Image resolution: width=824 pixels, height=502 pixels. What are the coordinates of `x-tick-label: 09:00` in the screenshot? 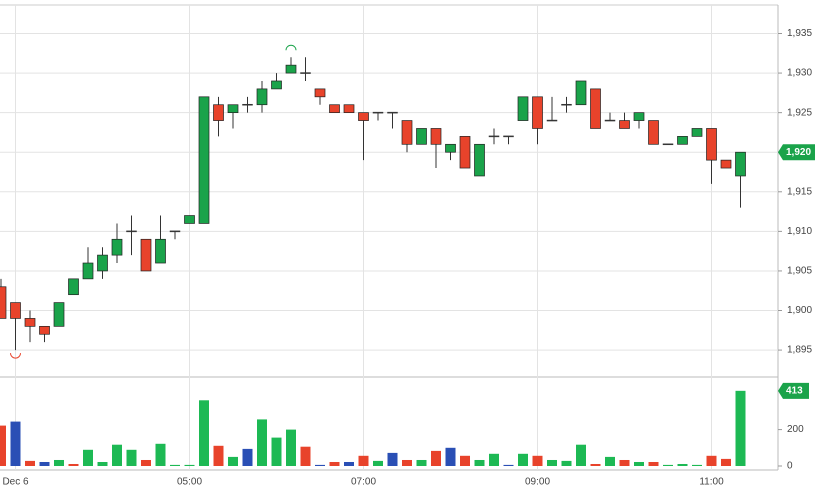 It's located at (537, 482).